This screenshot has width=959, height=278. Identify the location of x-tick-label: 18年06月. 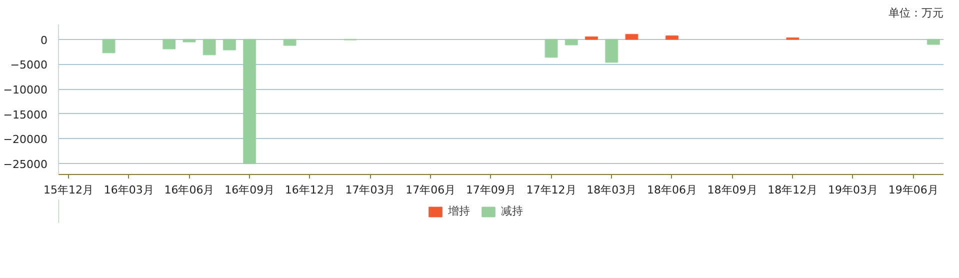
(671, 190).